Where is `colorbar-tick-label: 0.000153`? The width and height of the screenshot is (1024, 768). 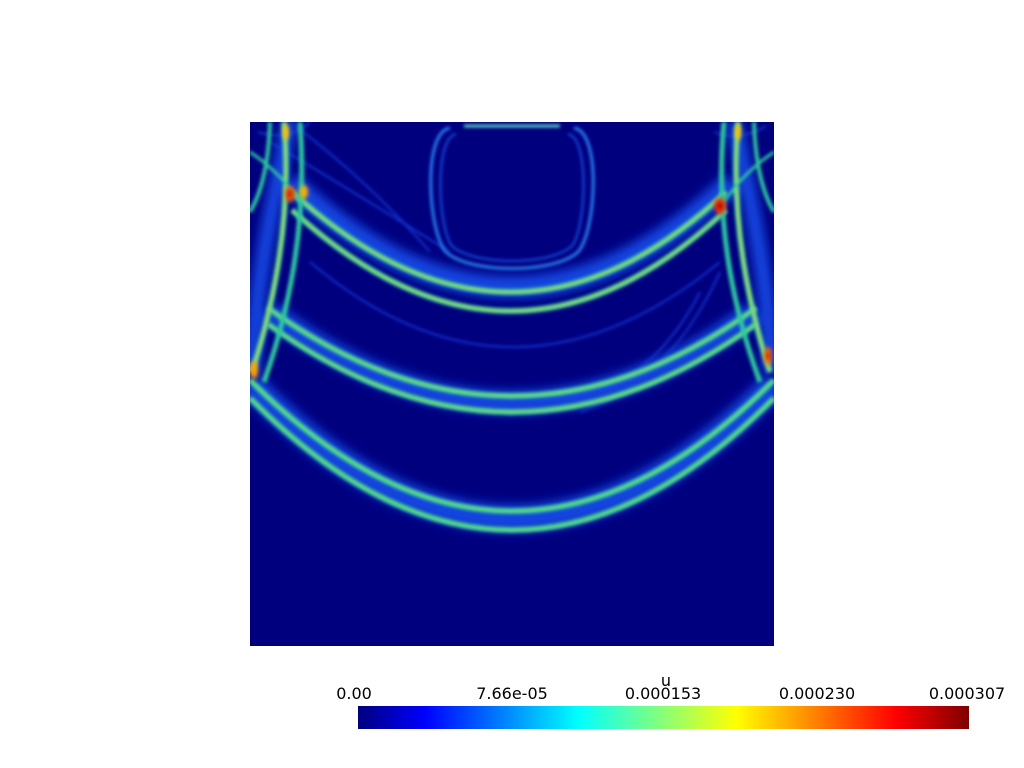 colorbar-tick-label: 0.000153 is located at coordinates (663, 693).